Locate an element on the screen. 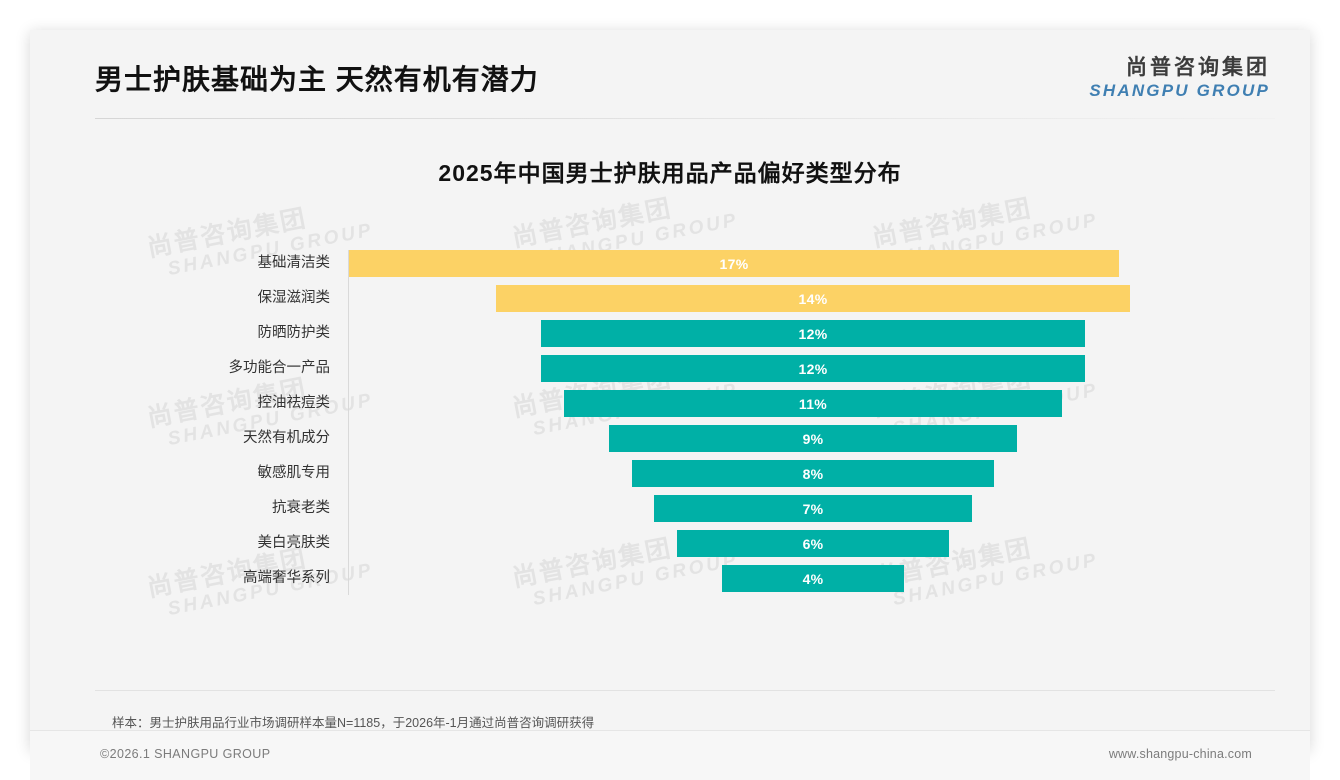 The width and height of the screenshot is (1340, 780). category-label: 基础清洁类 is located at coordinates (294, 263).